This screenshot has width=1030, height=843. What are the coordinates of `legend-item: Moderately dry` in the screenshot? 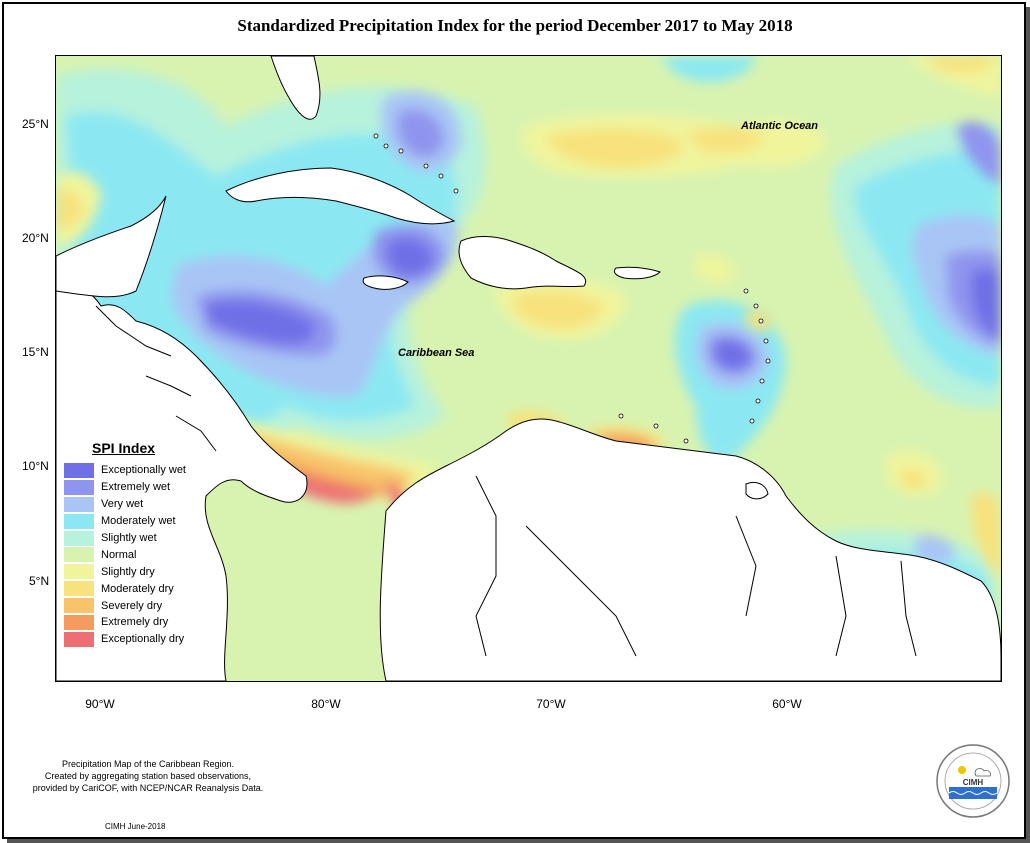 It's located at (139, 588).